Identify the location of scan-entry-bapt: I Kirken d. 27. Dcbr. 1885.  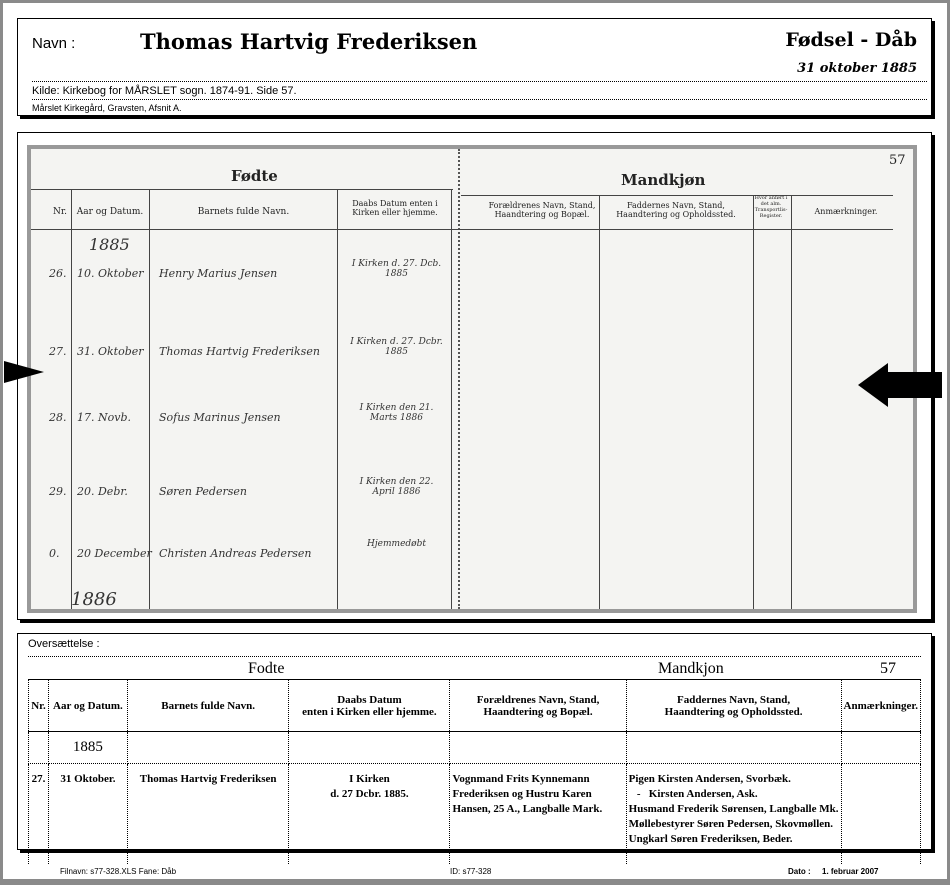
(396, 347).